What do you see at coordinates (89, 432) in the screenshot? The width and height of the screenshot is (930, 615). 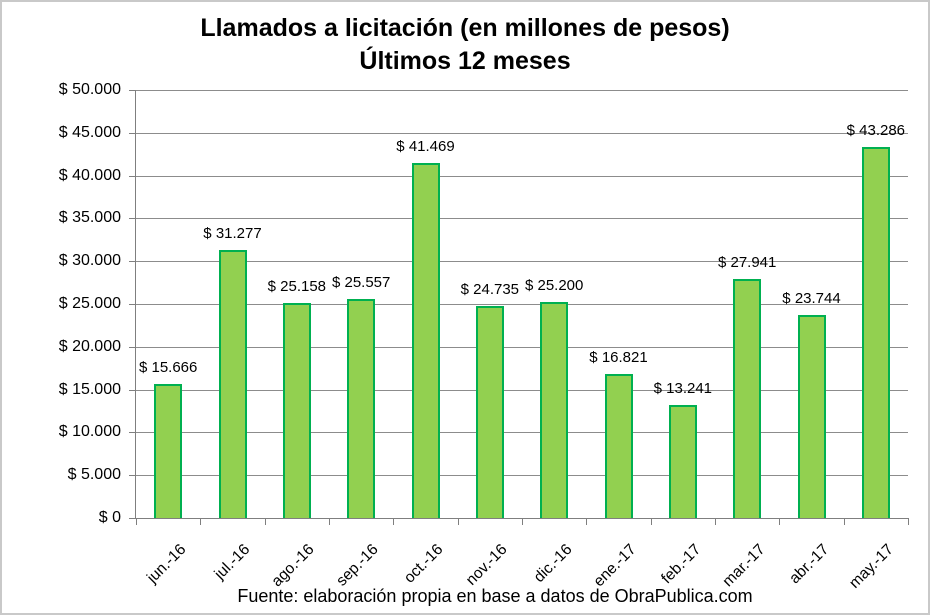 I see `y-axis-tick-label: $ 10.000` at bounding box center [89, 432].